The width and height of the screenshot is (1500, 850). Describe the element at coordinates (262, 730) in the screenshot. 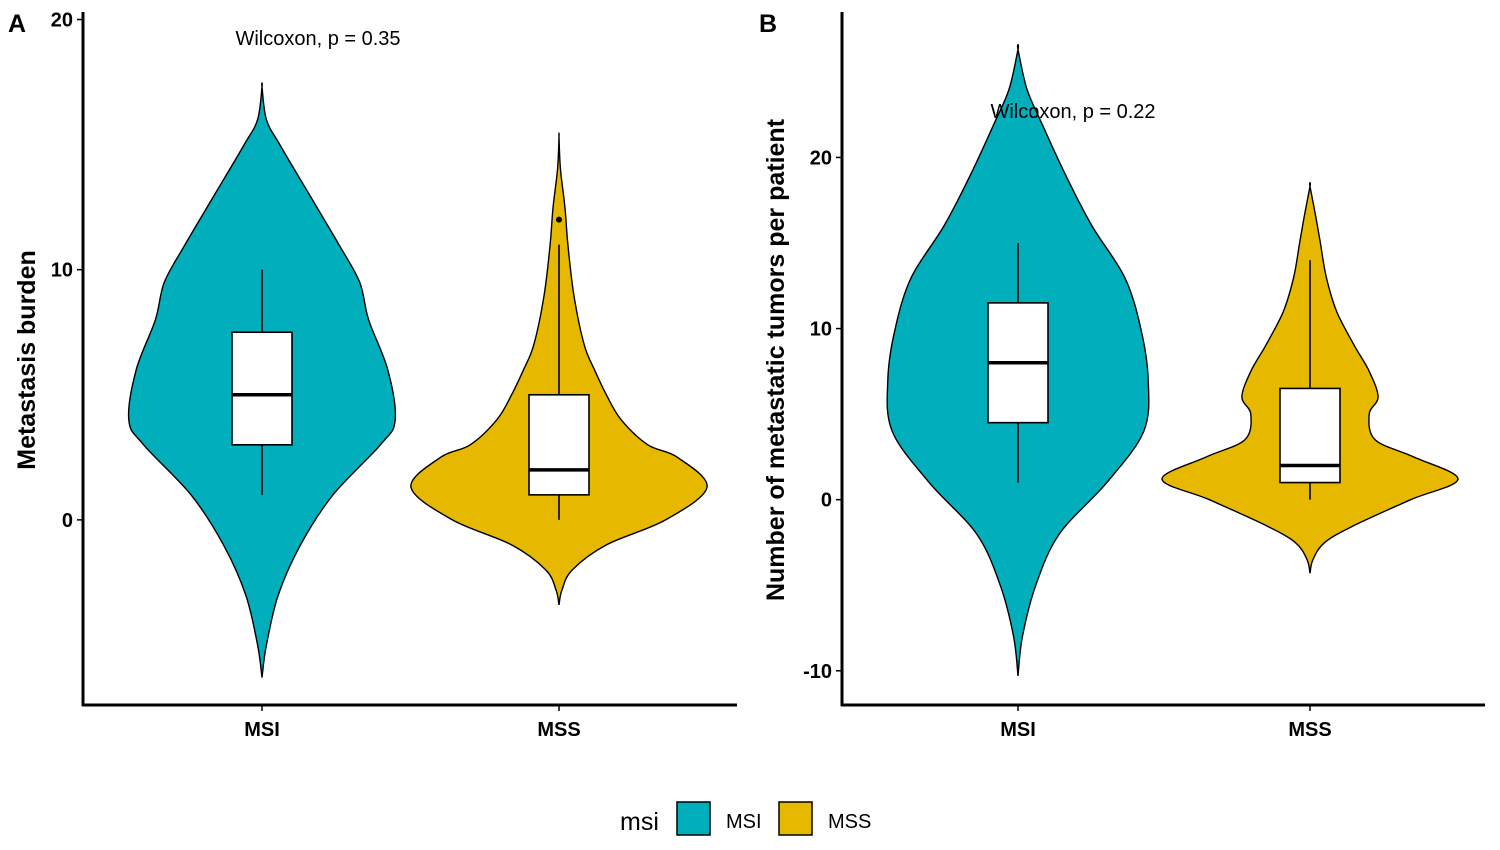

I see `panel-a-x-tick-label-msi: MSI` at that location.